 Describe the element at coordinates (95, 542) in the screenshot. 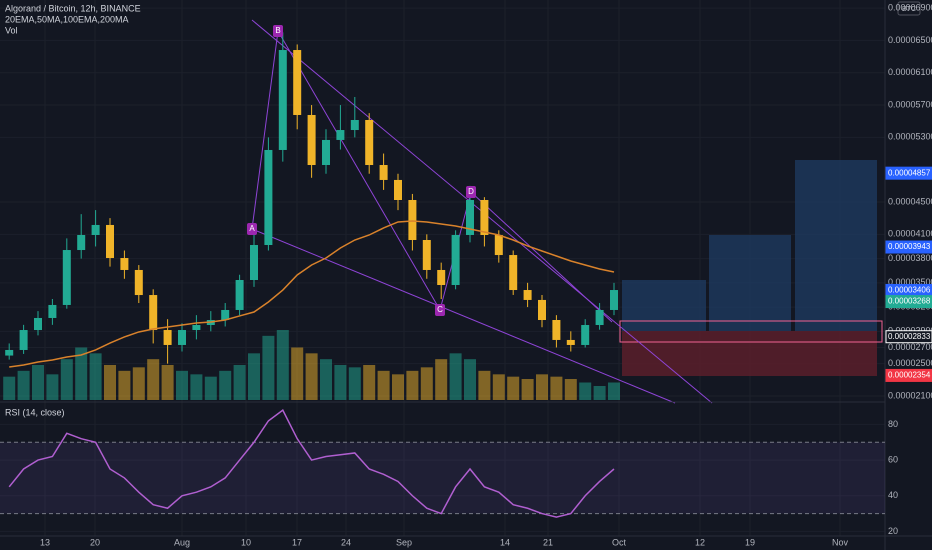

I see `x-tick-label: 20` at that location.